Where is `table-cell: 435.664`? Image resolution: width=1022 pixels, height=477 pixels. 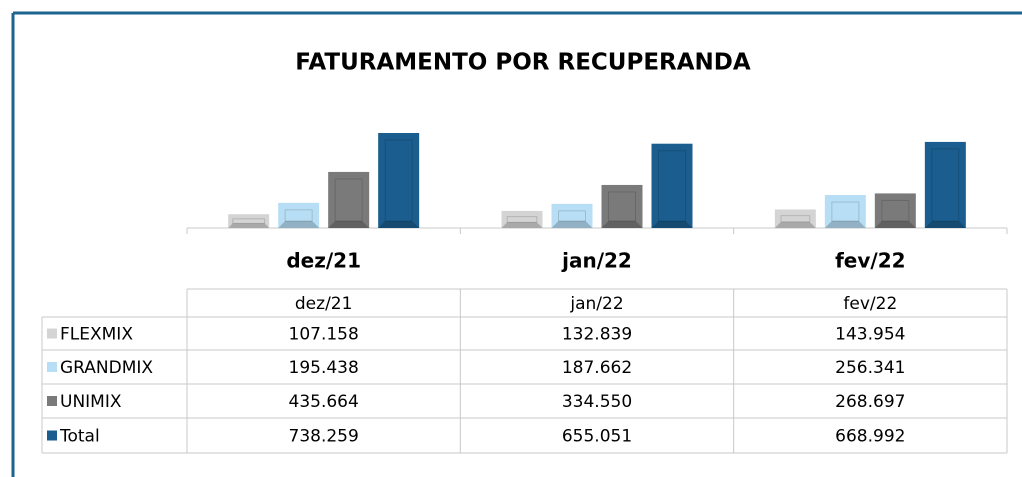
table-cell: 435.664 is located at coordinates (324, 402).